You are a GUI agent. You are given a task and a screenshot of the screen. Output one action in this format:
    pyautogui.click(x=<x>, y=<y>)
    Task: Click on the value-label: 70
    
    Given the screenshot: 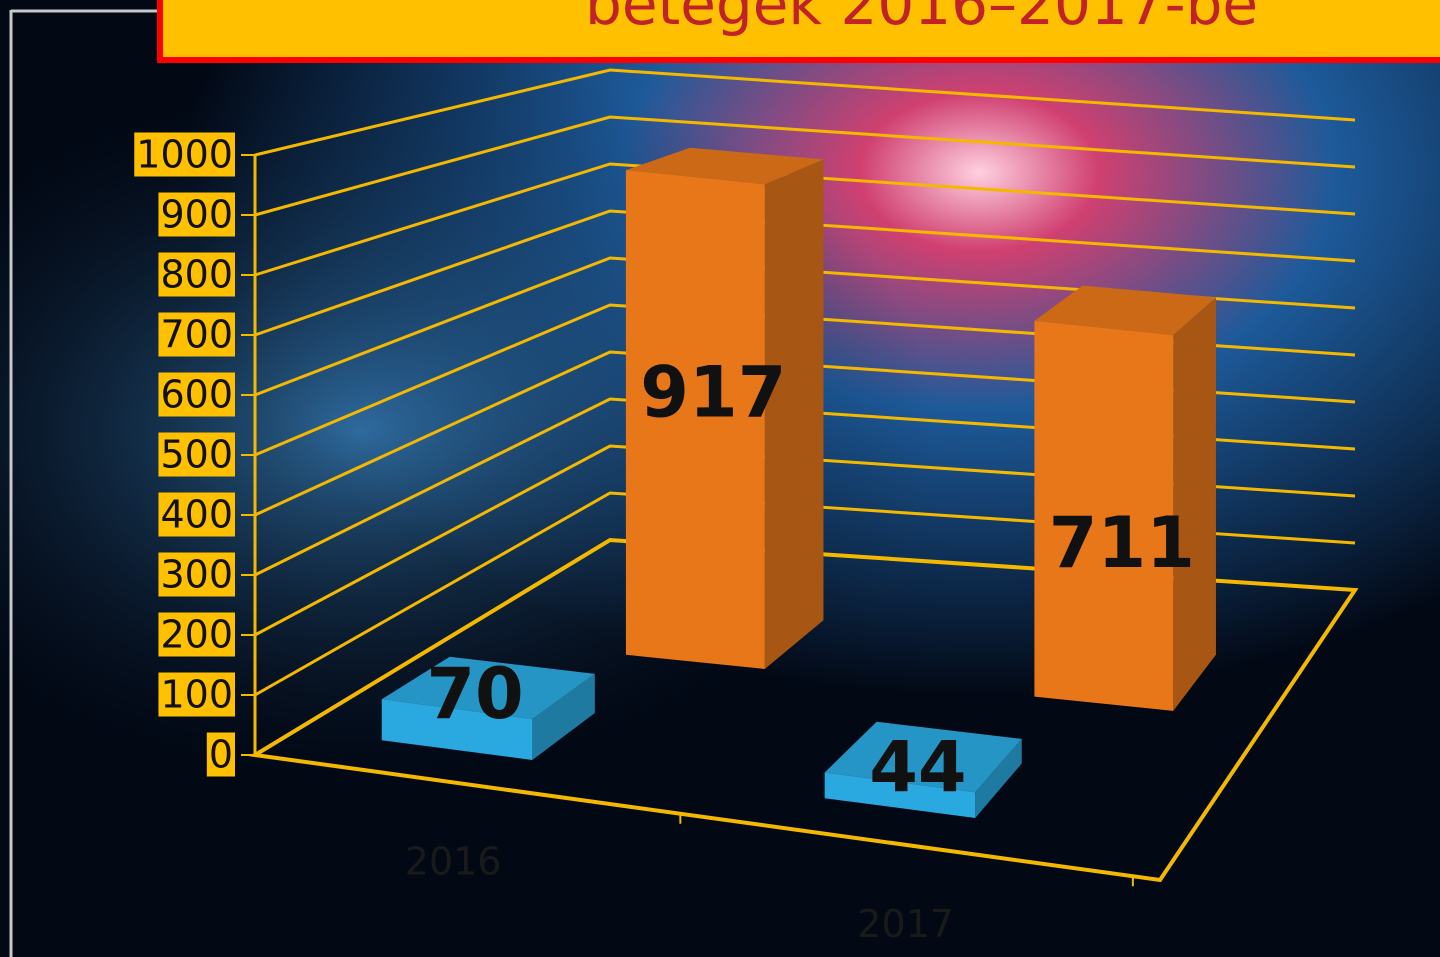 What is the action you would take?
    pyautogui.click(x=474, y=694)
    